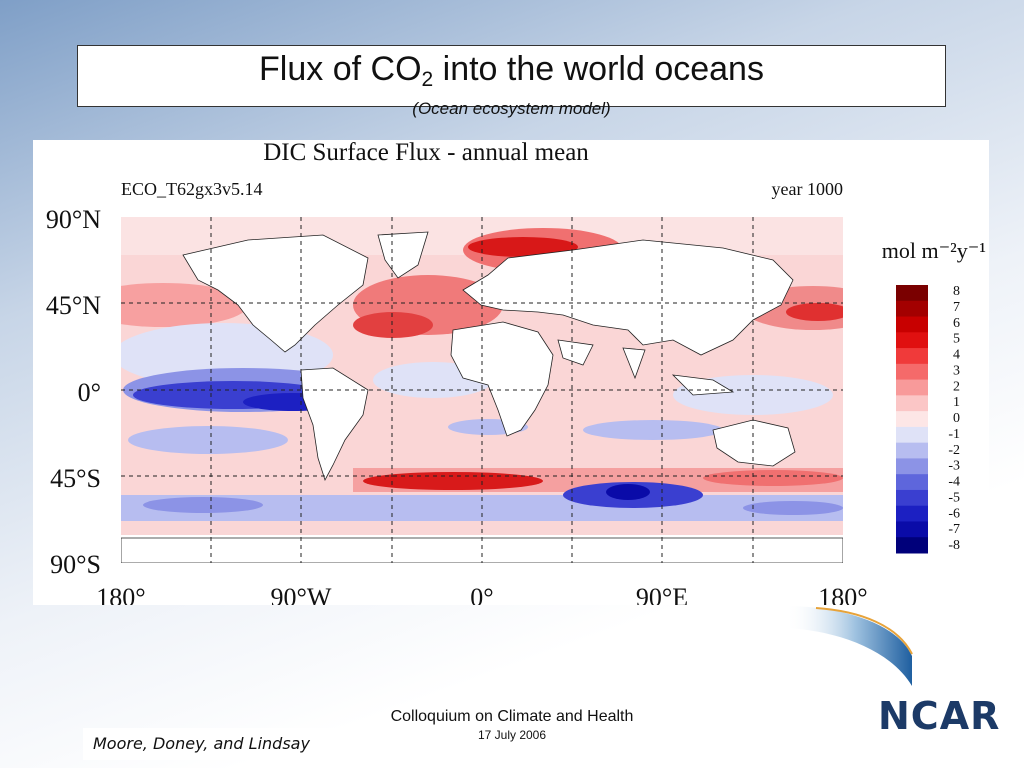 The height and width of the screenshot is (768, 1024). What do you see at coordinates (956, 355) in the screenshot?
I see `colorbar-tick-label: 4` at bounding box center [956, 355].